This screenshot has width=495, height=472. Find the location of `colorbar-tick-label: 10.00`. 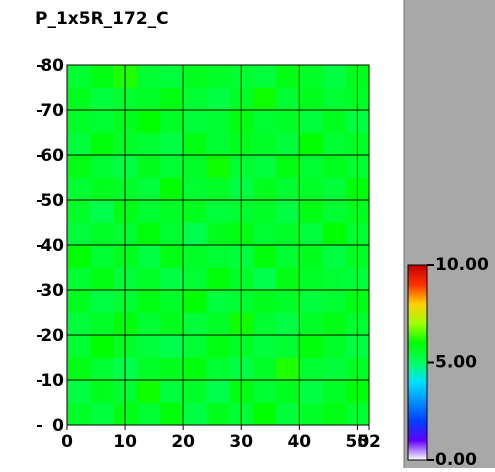

colorbar-tick-label: 10.00 is located at coordinates (462, 265).